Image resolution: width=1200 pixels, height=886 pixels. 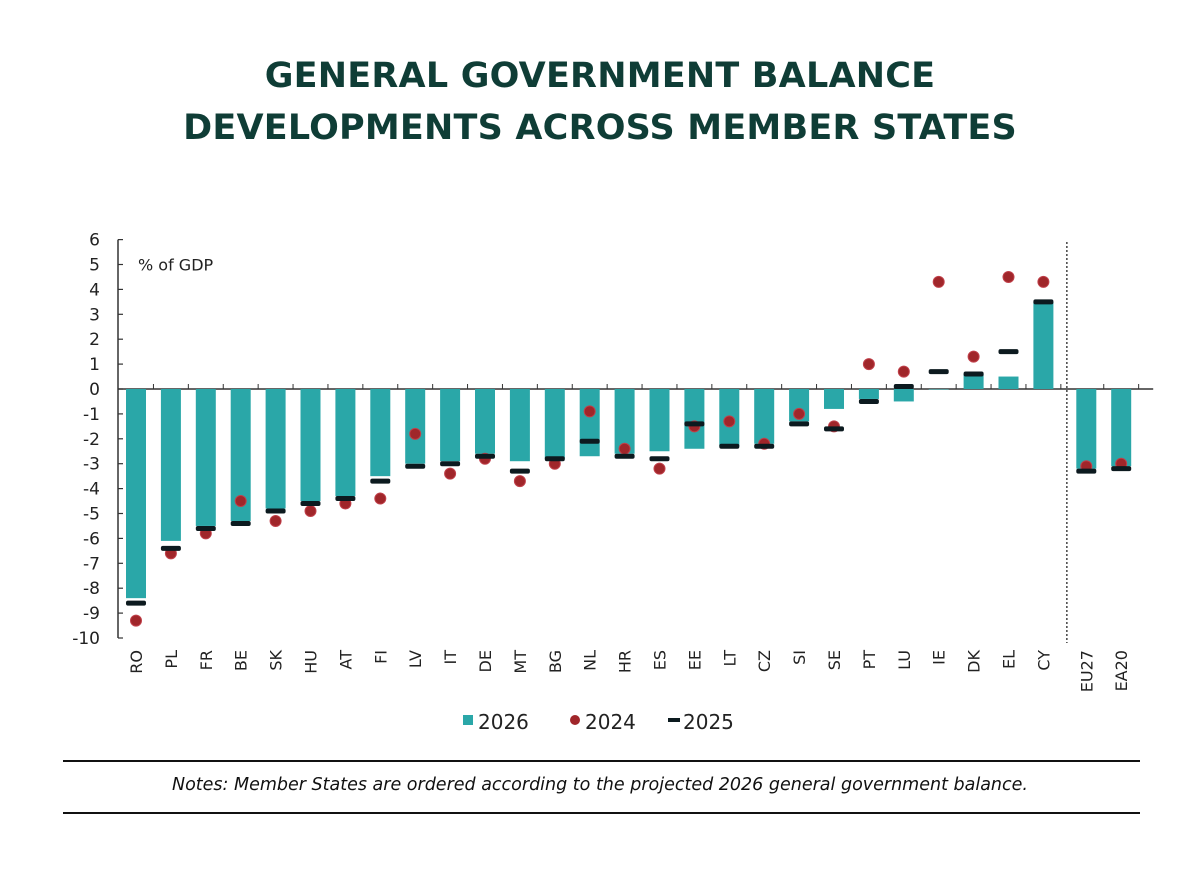 What do you see at coordinates (206, 660) in the screenshot?
I see `x-tick-label-FR: FR` at bounding box center [206, 660].